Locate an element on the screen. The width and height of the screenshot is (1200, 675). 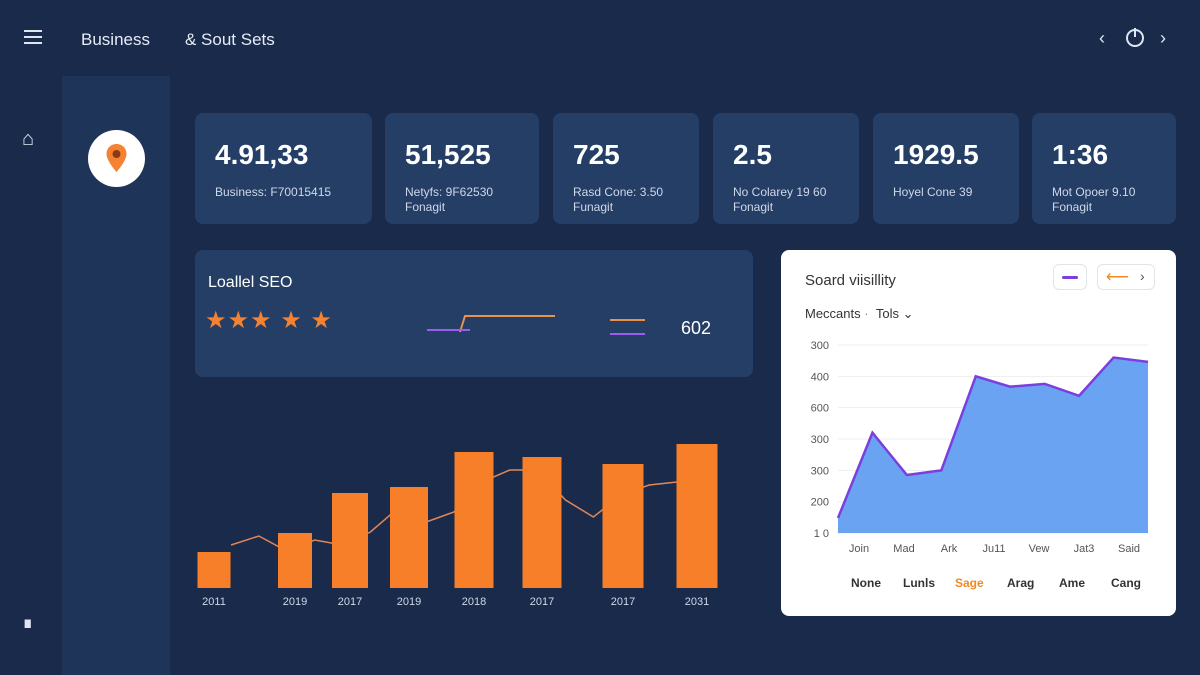
arrow-left-icon: ⟵ is located at coordinates (1117, 277).